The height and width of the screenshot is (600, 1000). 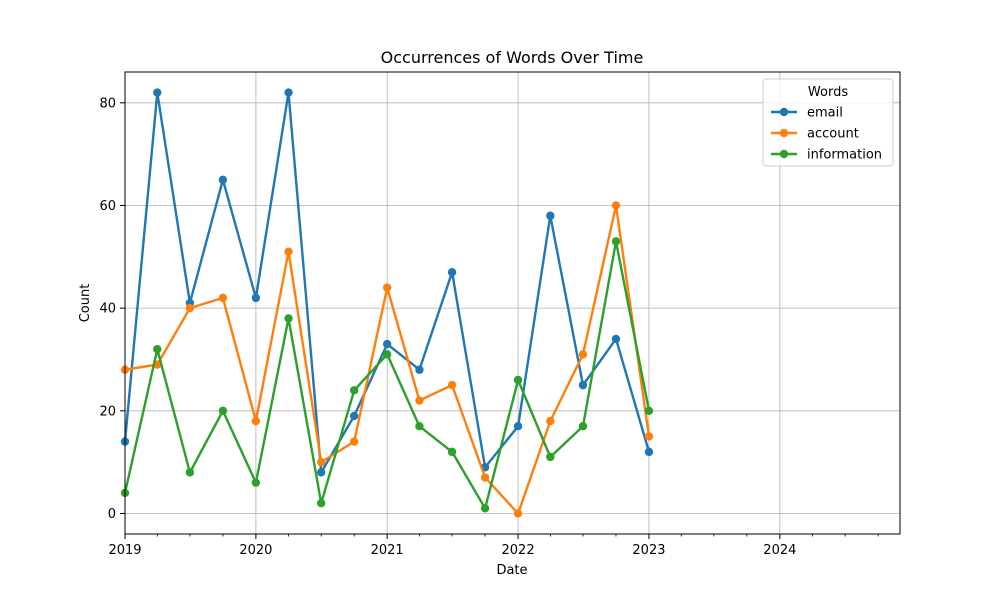 I want to click on x-tick-label: 2020, so click(x=255, y=550).